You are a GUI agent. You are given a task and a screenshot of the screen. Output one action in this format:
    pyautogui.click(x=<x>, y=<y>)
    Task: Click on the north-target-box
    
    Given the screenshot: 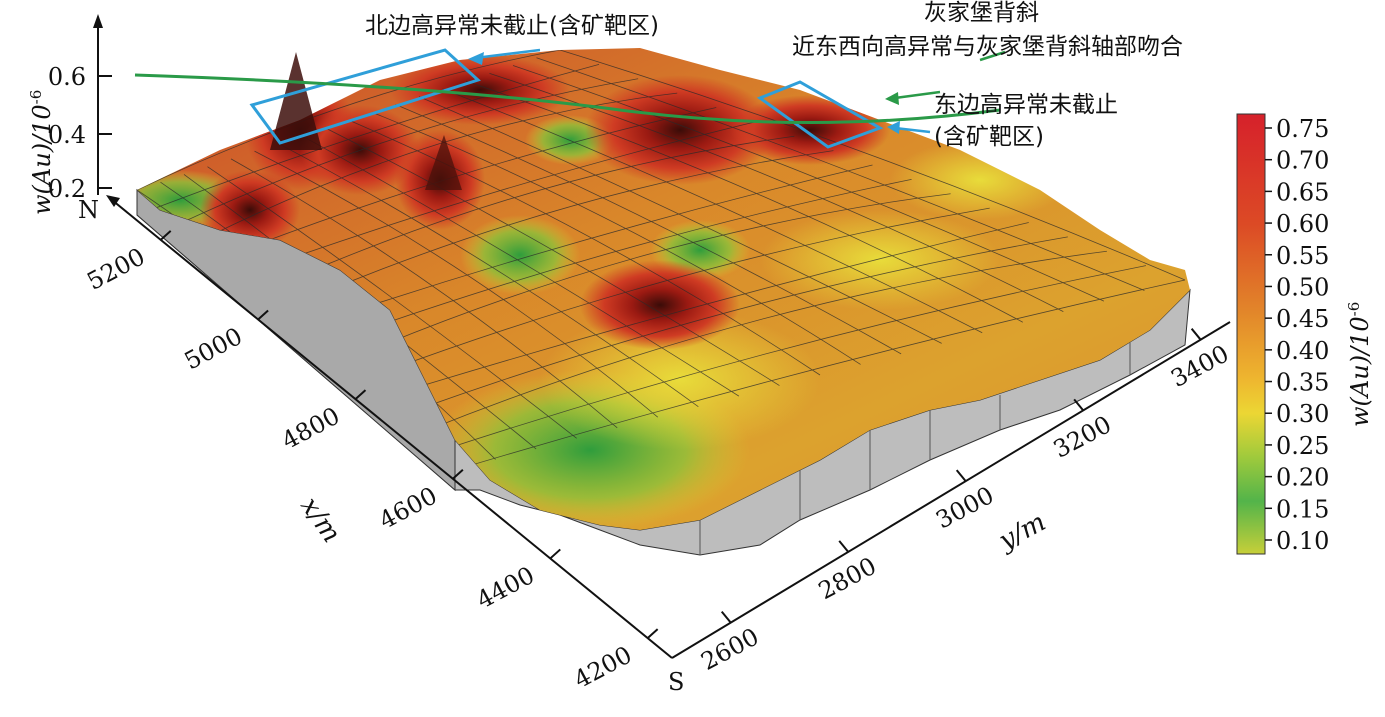 What is the action you would take?
    pyautogui.click(x=365, y=96)
    